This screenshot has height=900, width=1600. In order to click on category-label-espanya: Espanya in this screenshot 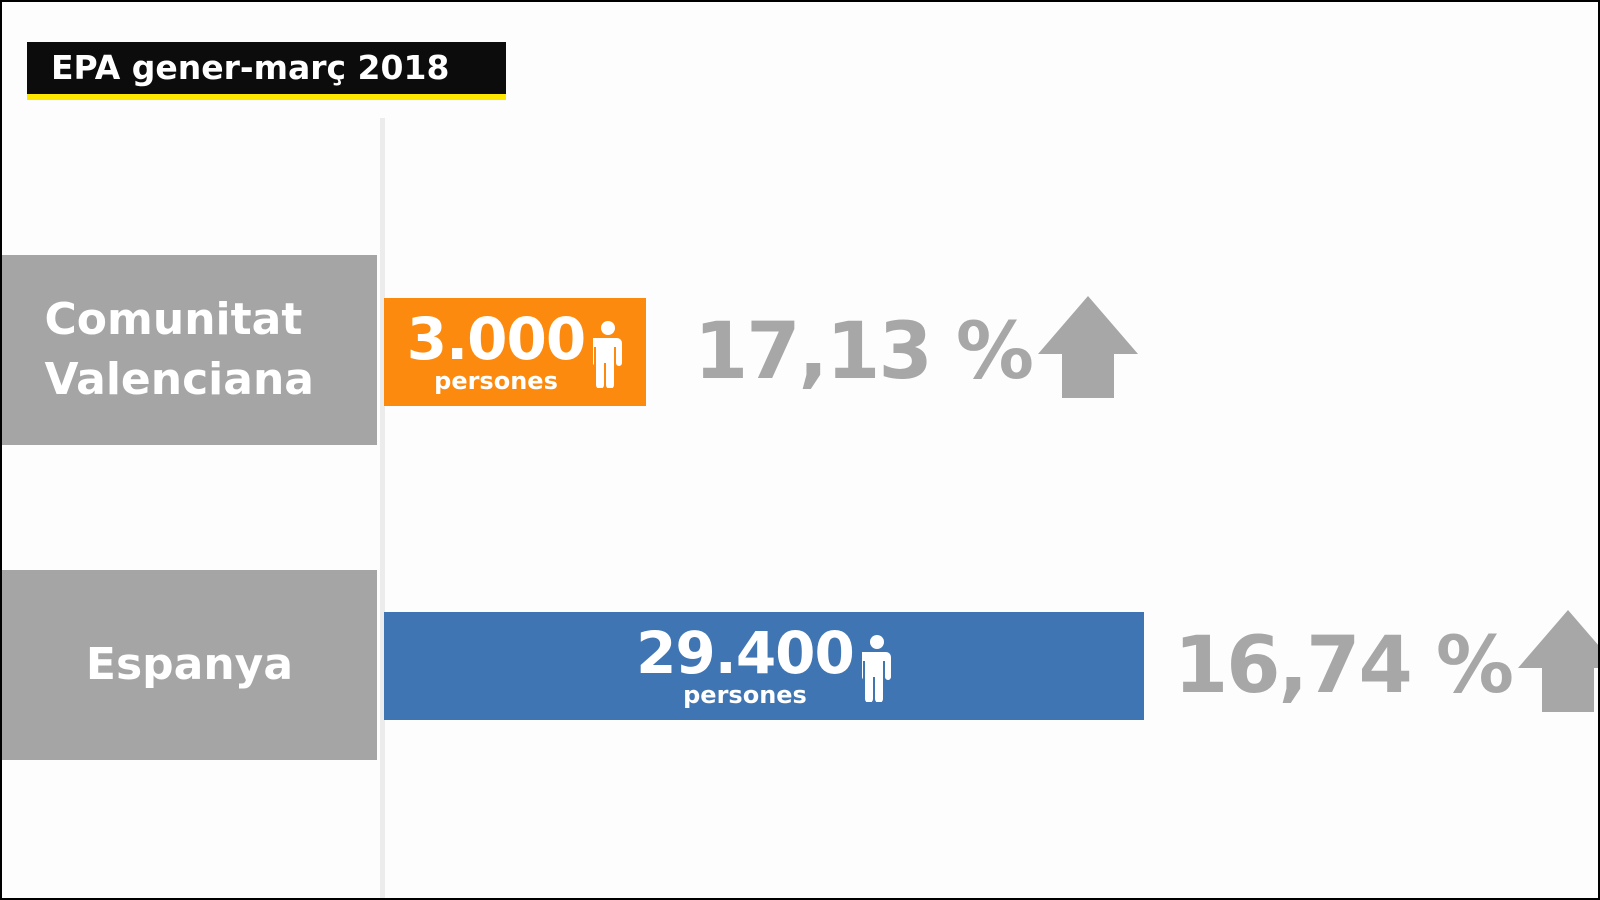, I will do `click(189, 665)`.